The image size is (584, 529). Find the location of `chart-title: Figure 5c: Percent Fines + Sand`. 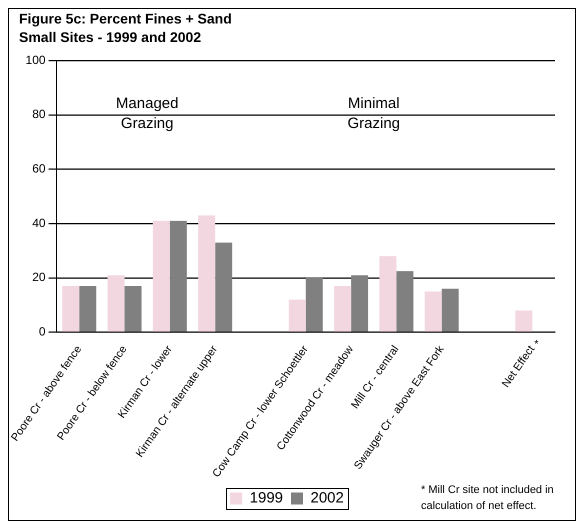

chart-title: Figure 5c: Percent Fines + Sand is located at coordinates (125, 18).